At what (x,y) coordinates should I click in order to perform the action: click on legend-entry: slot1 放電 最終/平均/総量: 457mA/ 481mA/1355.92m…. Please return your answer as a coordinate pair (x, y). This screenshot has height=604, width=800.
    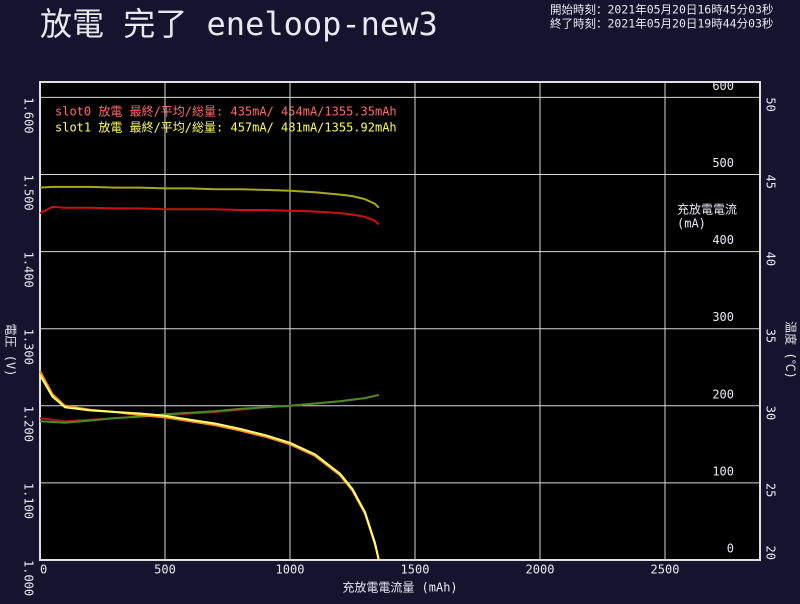
    Looking at the image, I should click on (226, 127).